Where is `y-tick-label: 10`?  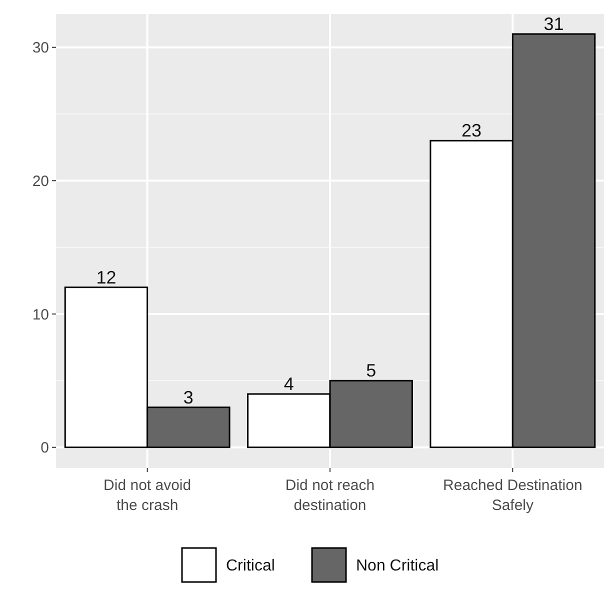
y-tick-label: 10 is located at coordinates (40, 315).